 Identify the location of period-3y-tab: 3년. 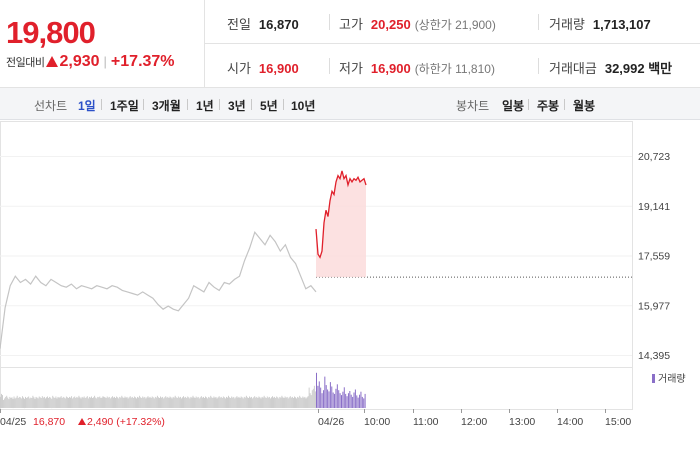
(237, 106).